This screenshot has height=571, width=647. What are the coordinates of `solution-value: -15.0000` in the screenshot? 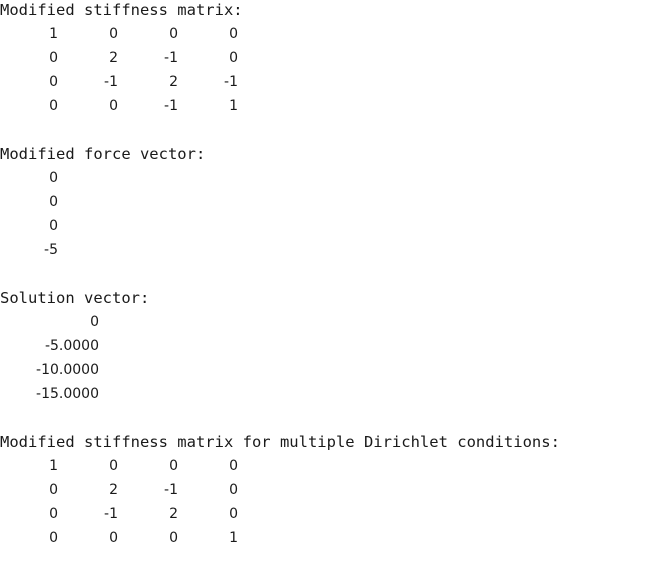 It's located at (67, 394).